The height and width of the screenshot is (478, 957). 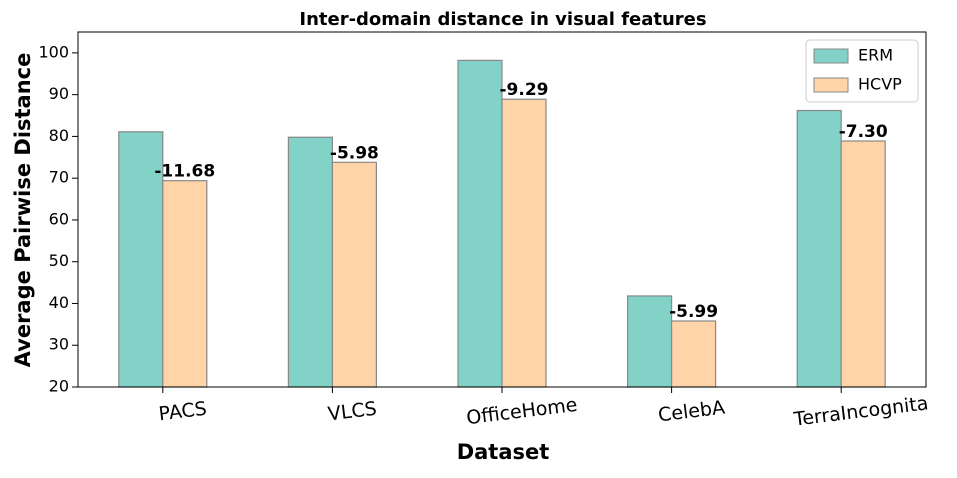 What do you see at coordinates (59, 93) in the screenshot?
I see `y-tick-label: 90` at bounding box center [59, 93].